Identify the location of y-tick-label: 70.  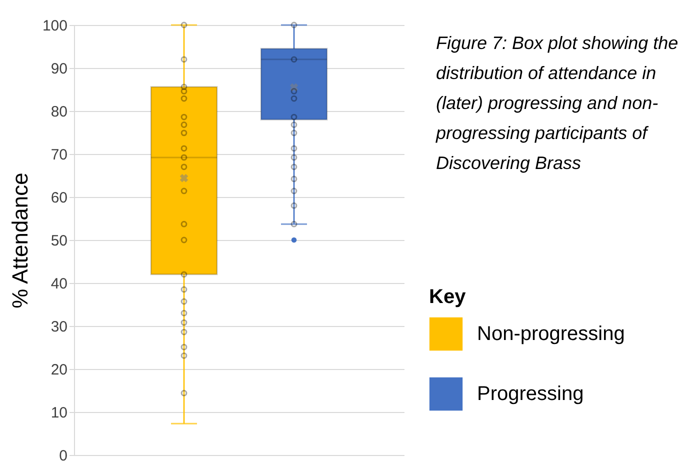
(59, 155).